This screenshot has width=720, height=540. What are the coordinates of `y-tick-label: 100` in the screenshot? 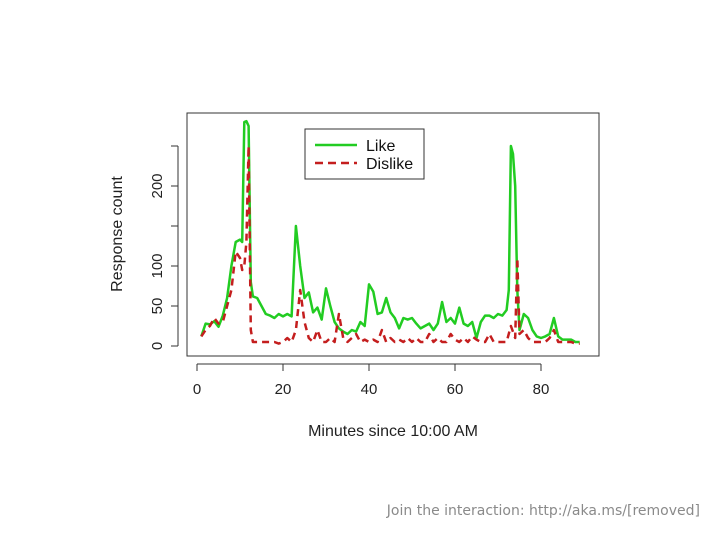 It's located at (157, 265).